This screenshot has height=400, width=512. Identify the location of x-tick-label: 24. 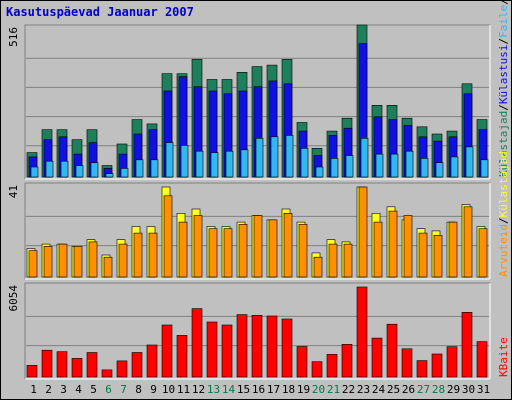
(379, 389).